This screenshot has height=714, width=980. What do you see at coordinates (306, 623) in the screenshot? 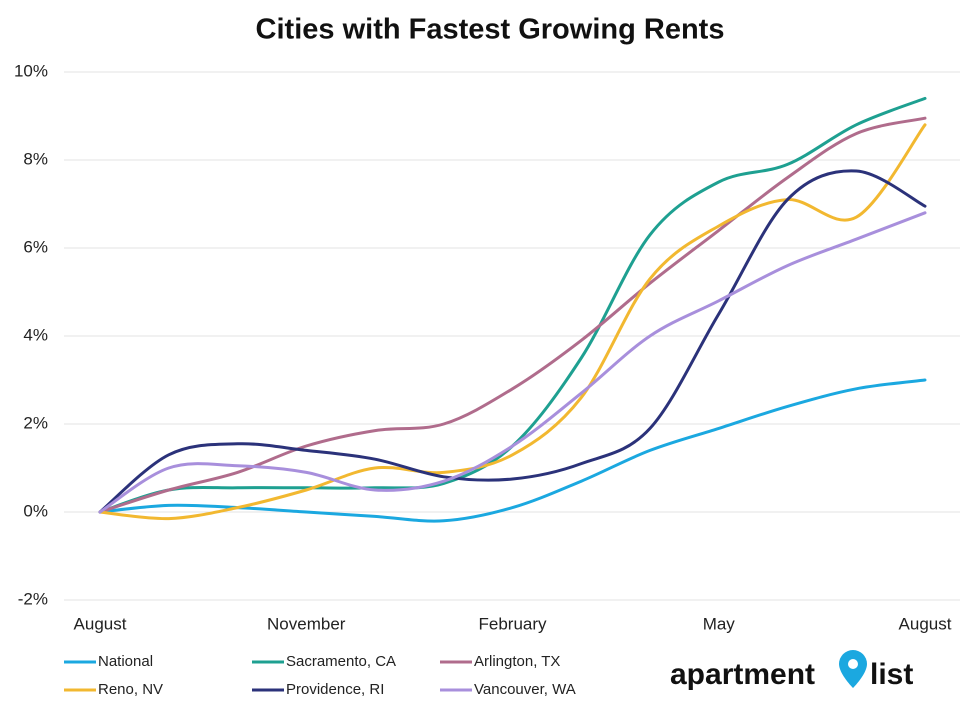
I see `x-tick-label: November` at bounding box center [306, 623].